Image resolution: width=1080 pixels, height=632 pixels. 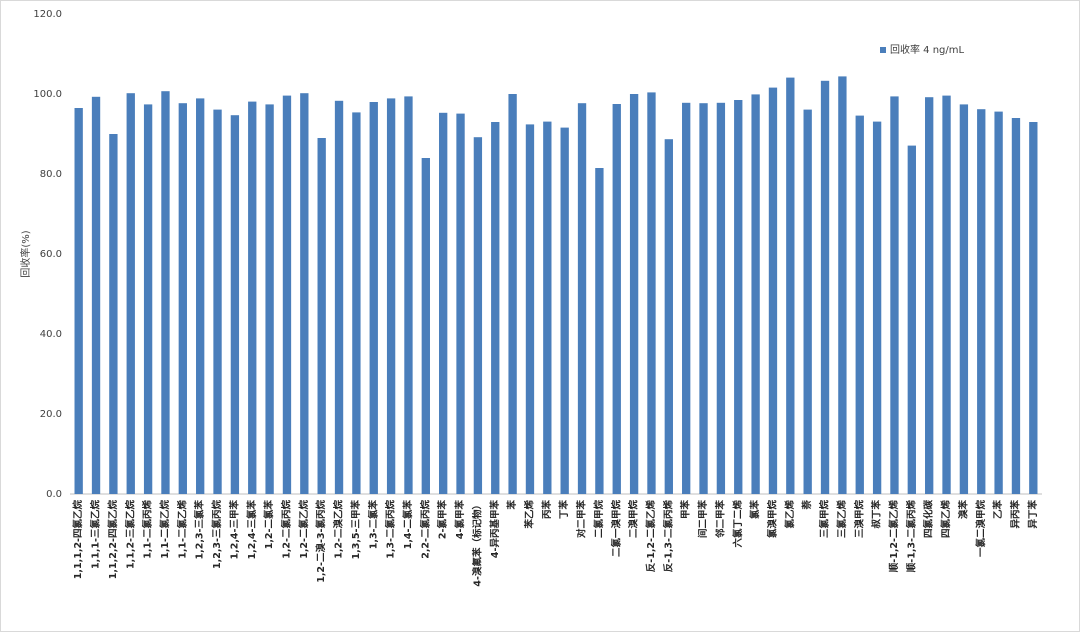 I want to click on x-tick-label: 4-溴氟苯（标记物）, so click(x=477, y=543).